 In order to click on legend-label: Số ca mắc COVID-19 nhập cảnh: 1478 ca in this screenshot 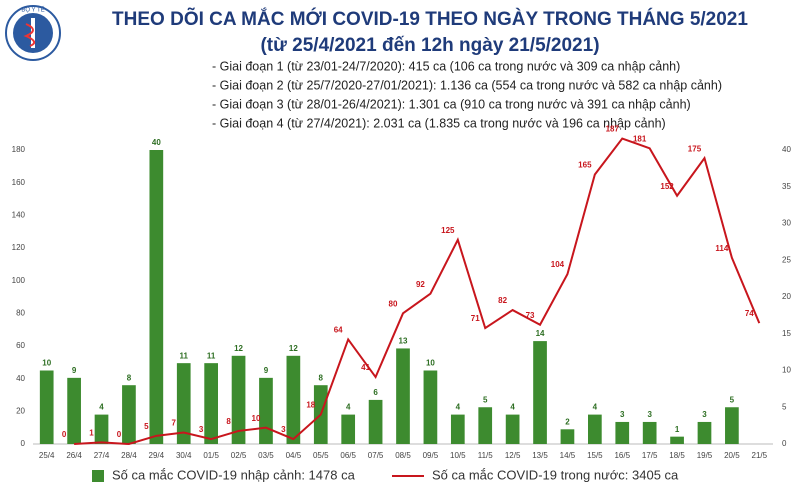, I will do `click(234, 474)`.